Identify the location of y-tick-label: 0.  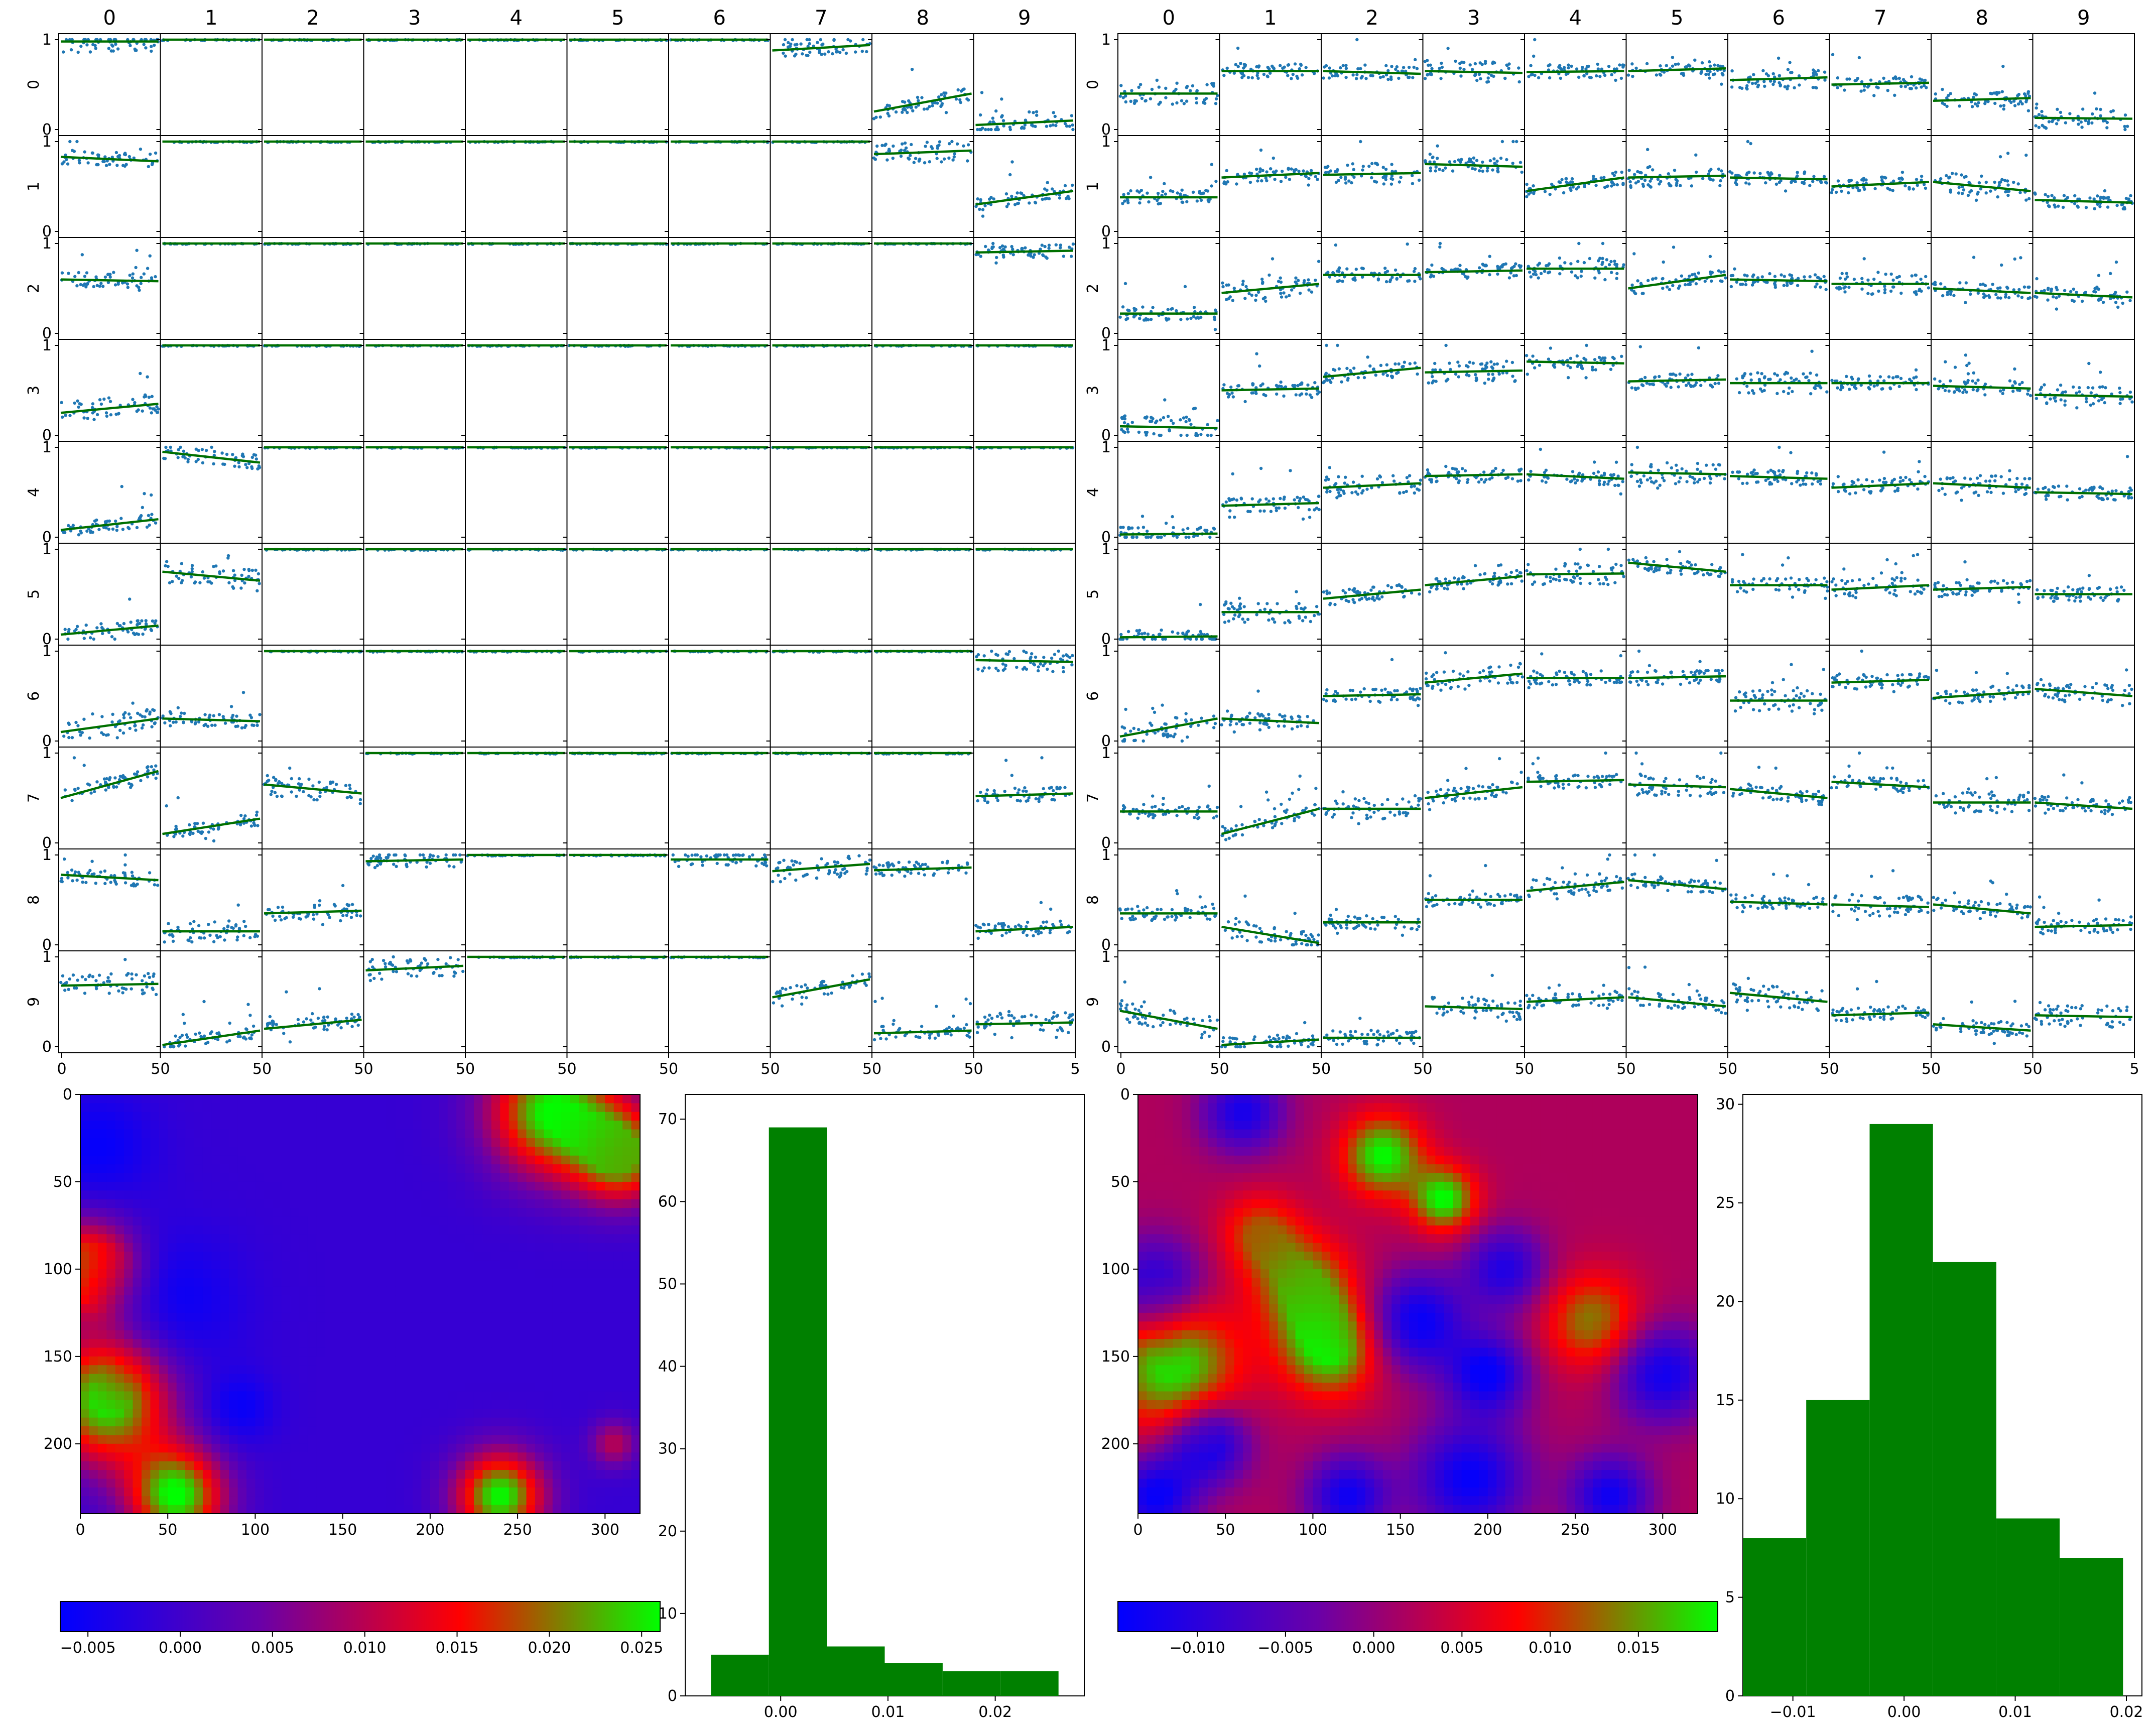
(47, 1047).